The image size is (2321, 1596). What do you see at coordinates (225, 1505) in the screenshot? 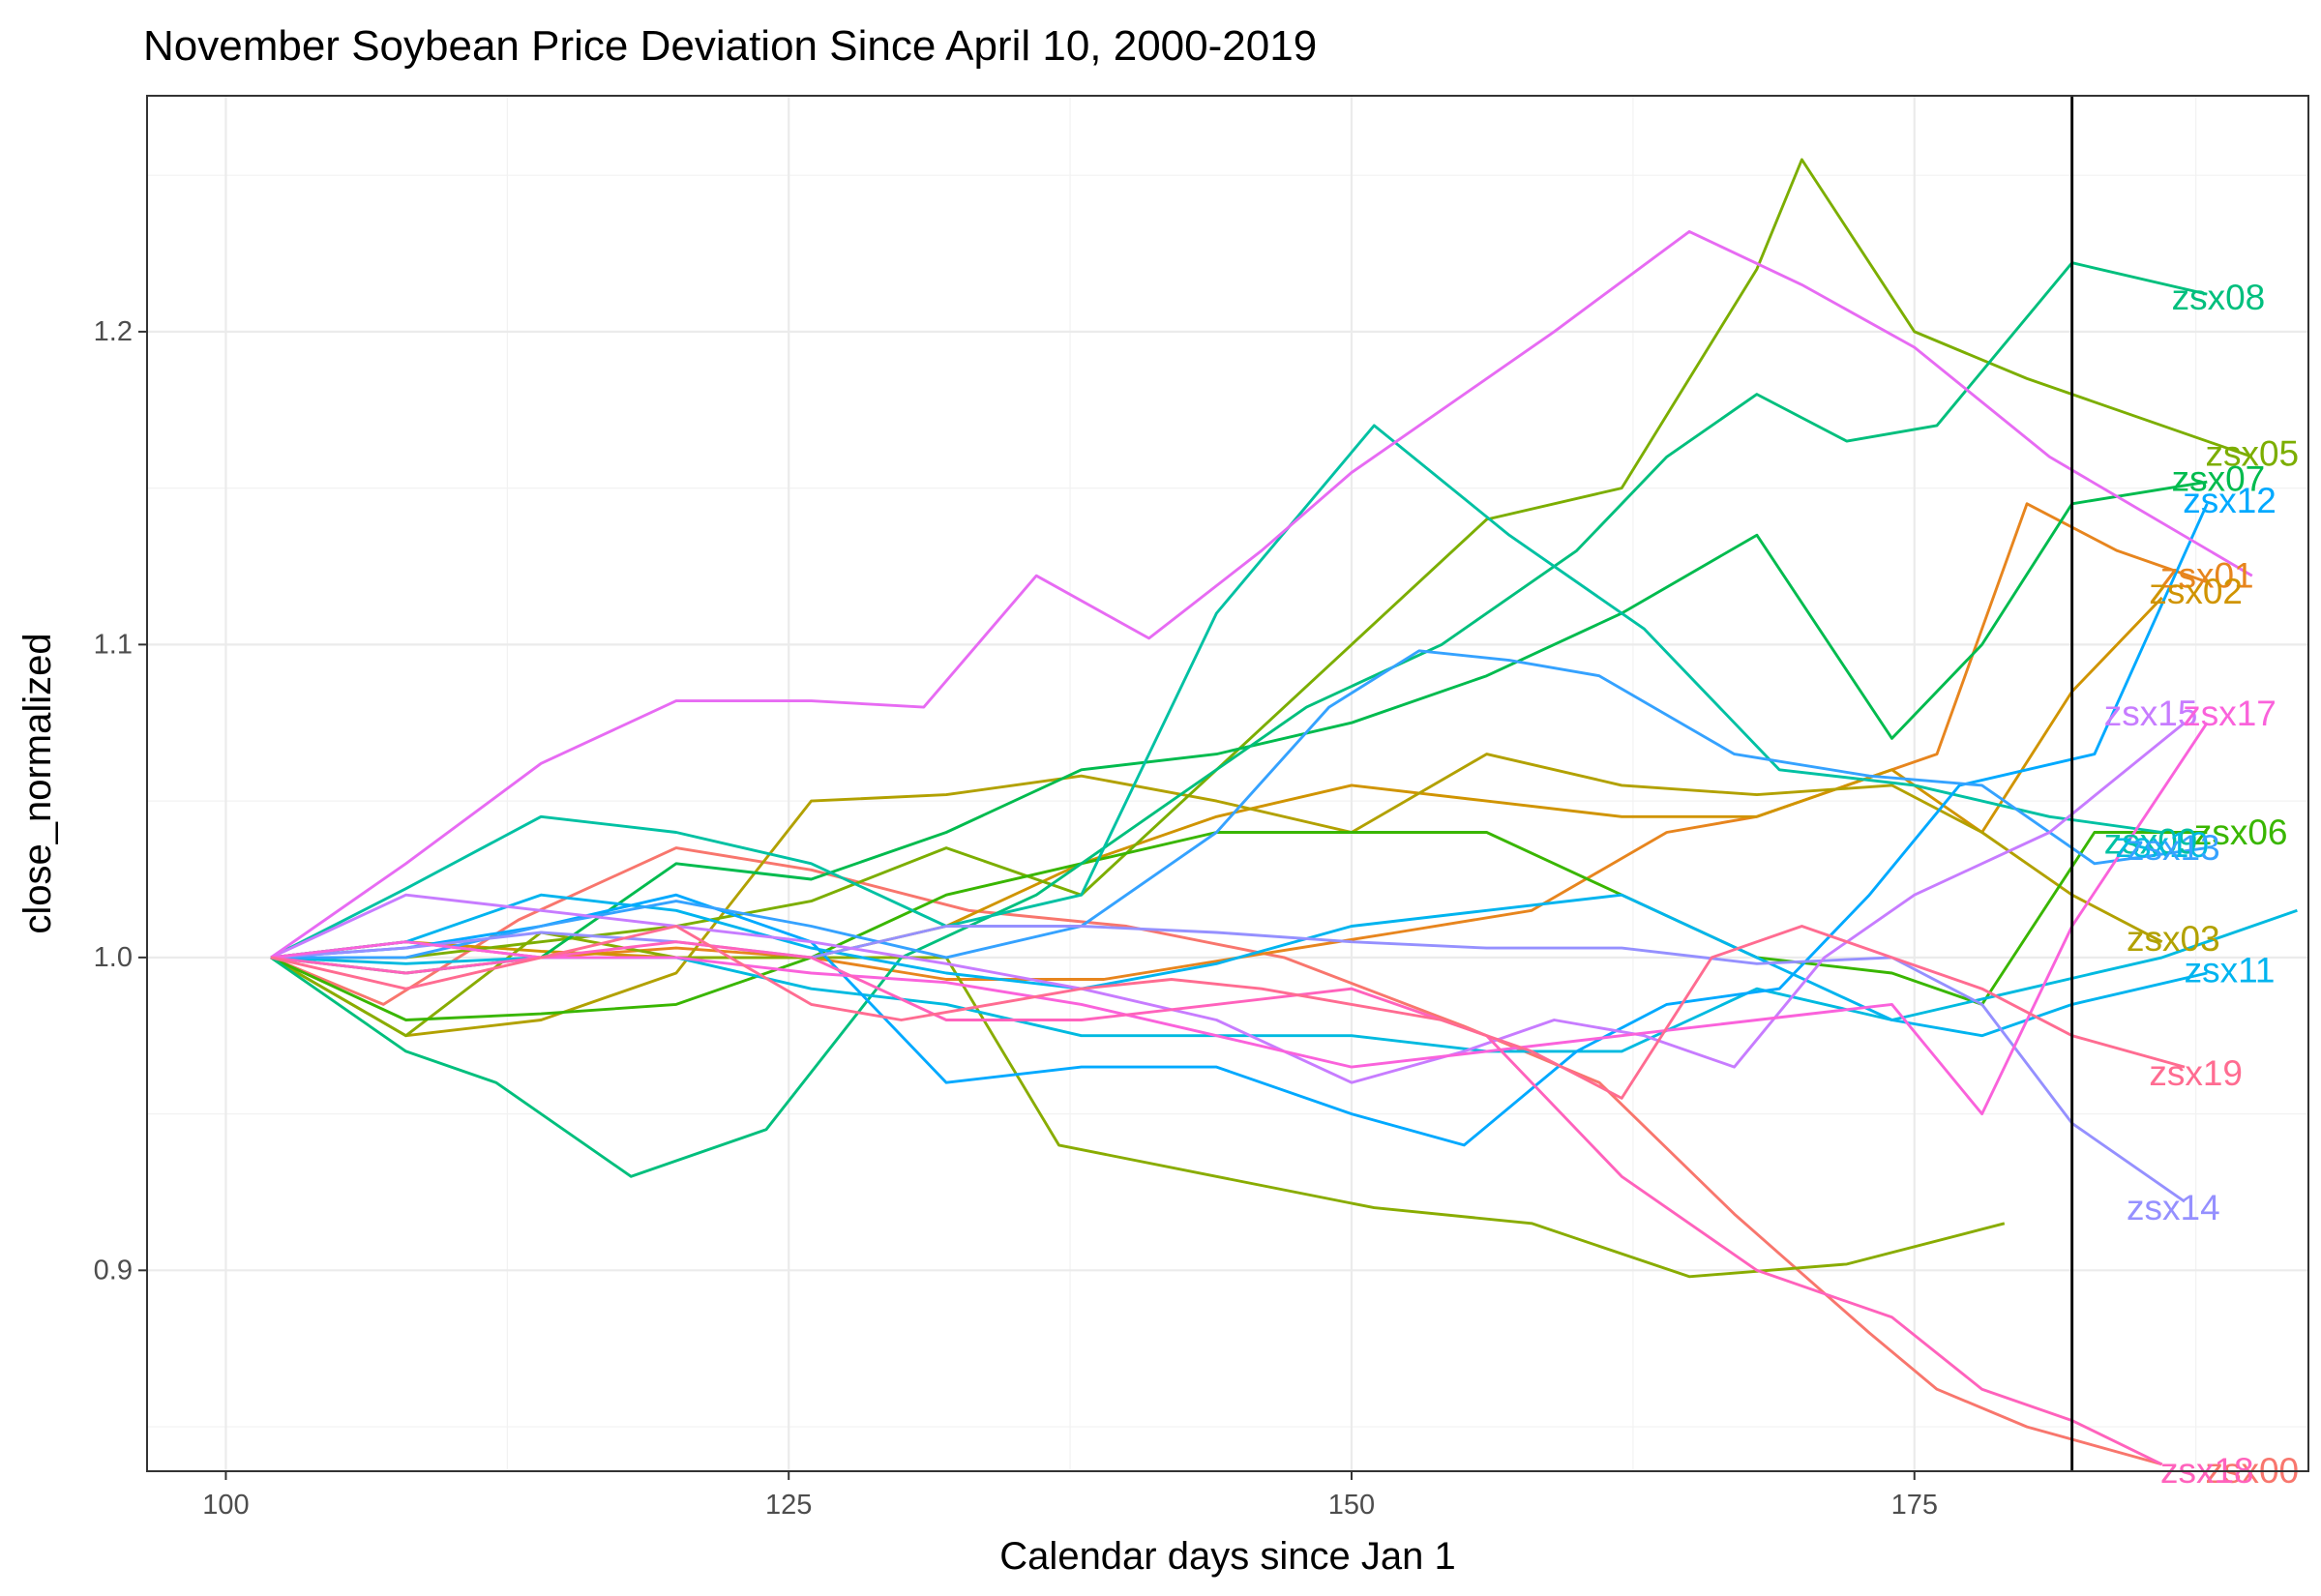
I see `x-tick-label: 100` at bounding box center [225, 1505].